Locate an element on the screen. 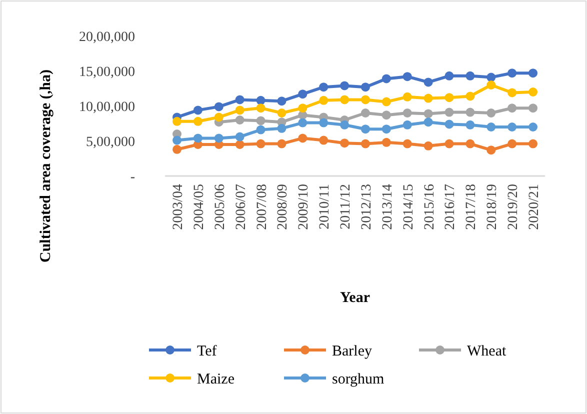 This screenshot has width=587, height=414. x-tick-label: 2004/05 is located at coordinates (199, 207).